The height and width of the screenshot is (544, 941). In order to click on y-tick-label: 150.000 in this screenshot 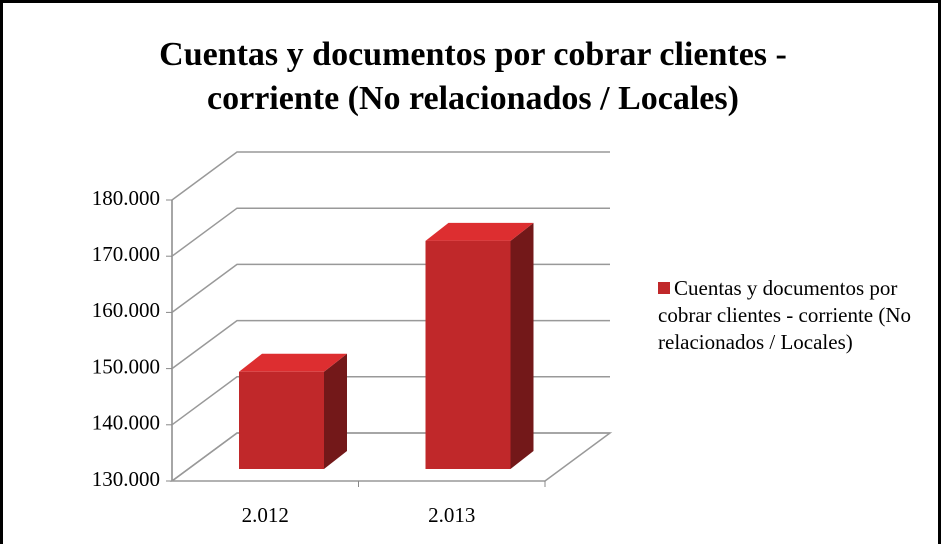, I will do `click(126, 366)`.